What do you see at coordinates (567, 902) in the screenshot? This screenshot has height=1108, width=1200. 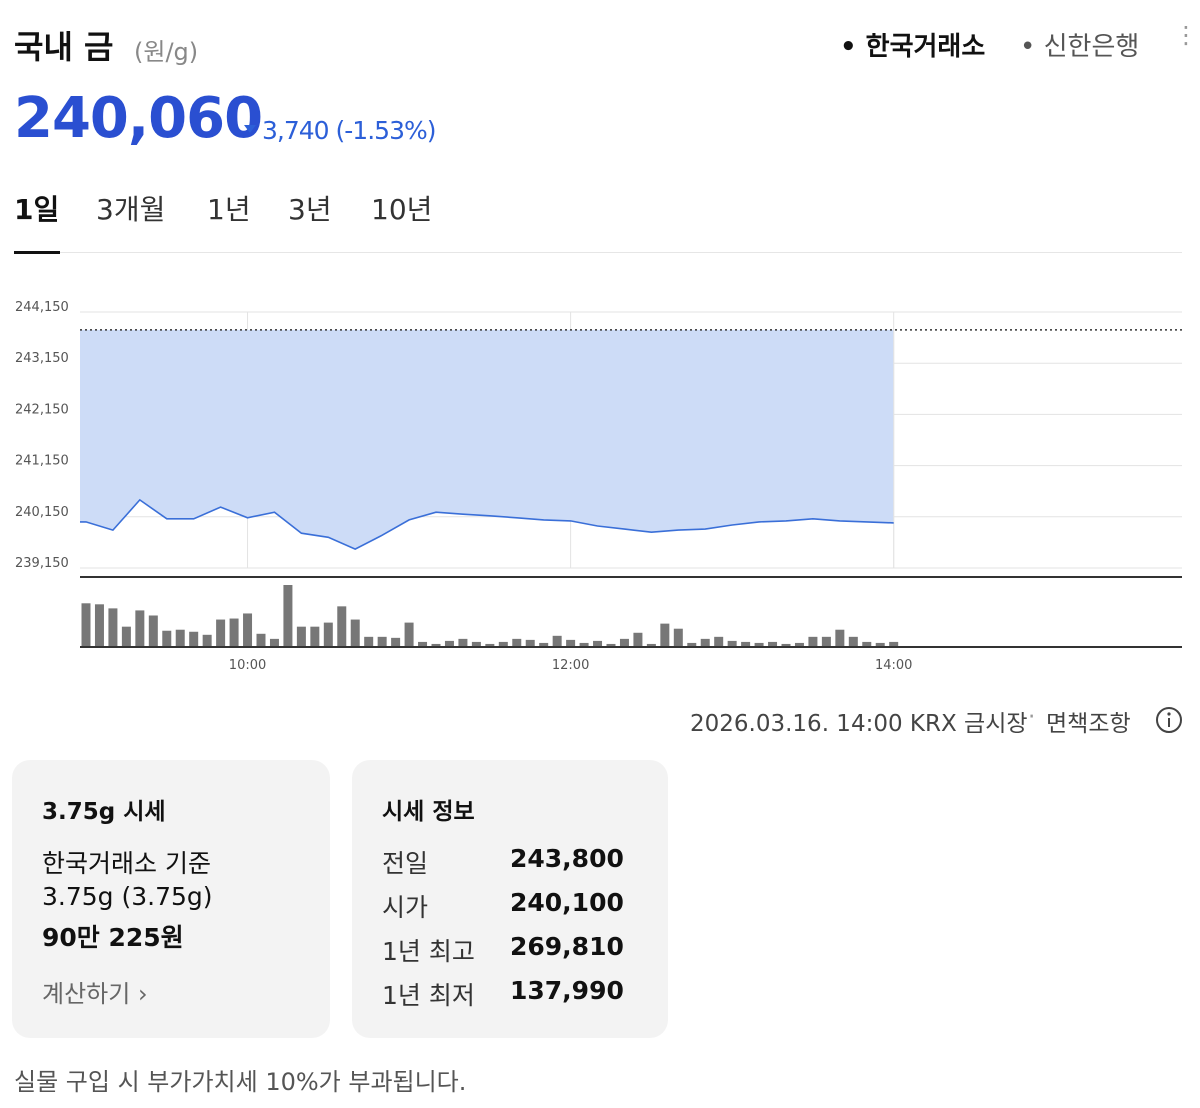 I see `row-value: 240,100` at bounding box center [567, 902].